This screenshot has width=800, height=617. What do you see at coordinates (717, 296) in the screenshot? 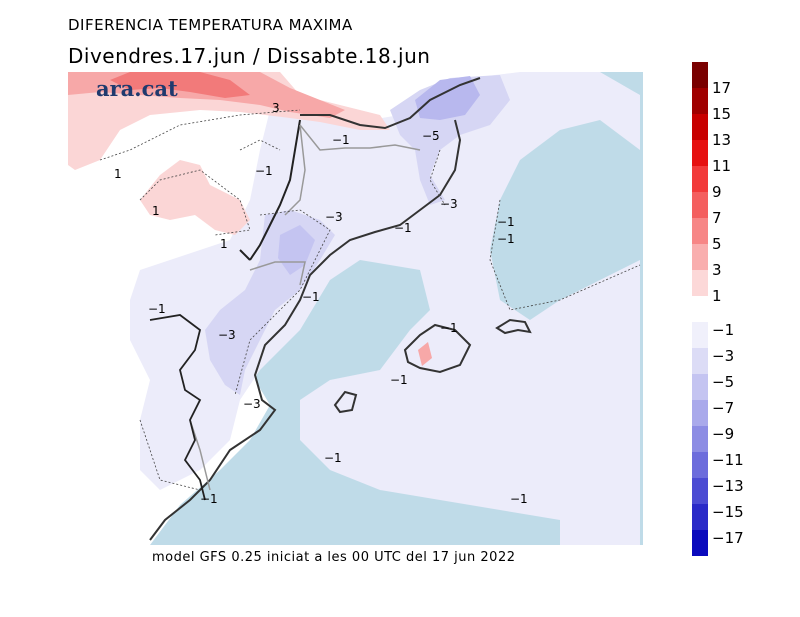
I see `legend-label-positive: 1` at bounding box center [717, 296].